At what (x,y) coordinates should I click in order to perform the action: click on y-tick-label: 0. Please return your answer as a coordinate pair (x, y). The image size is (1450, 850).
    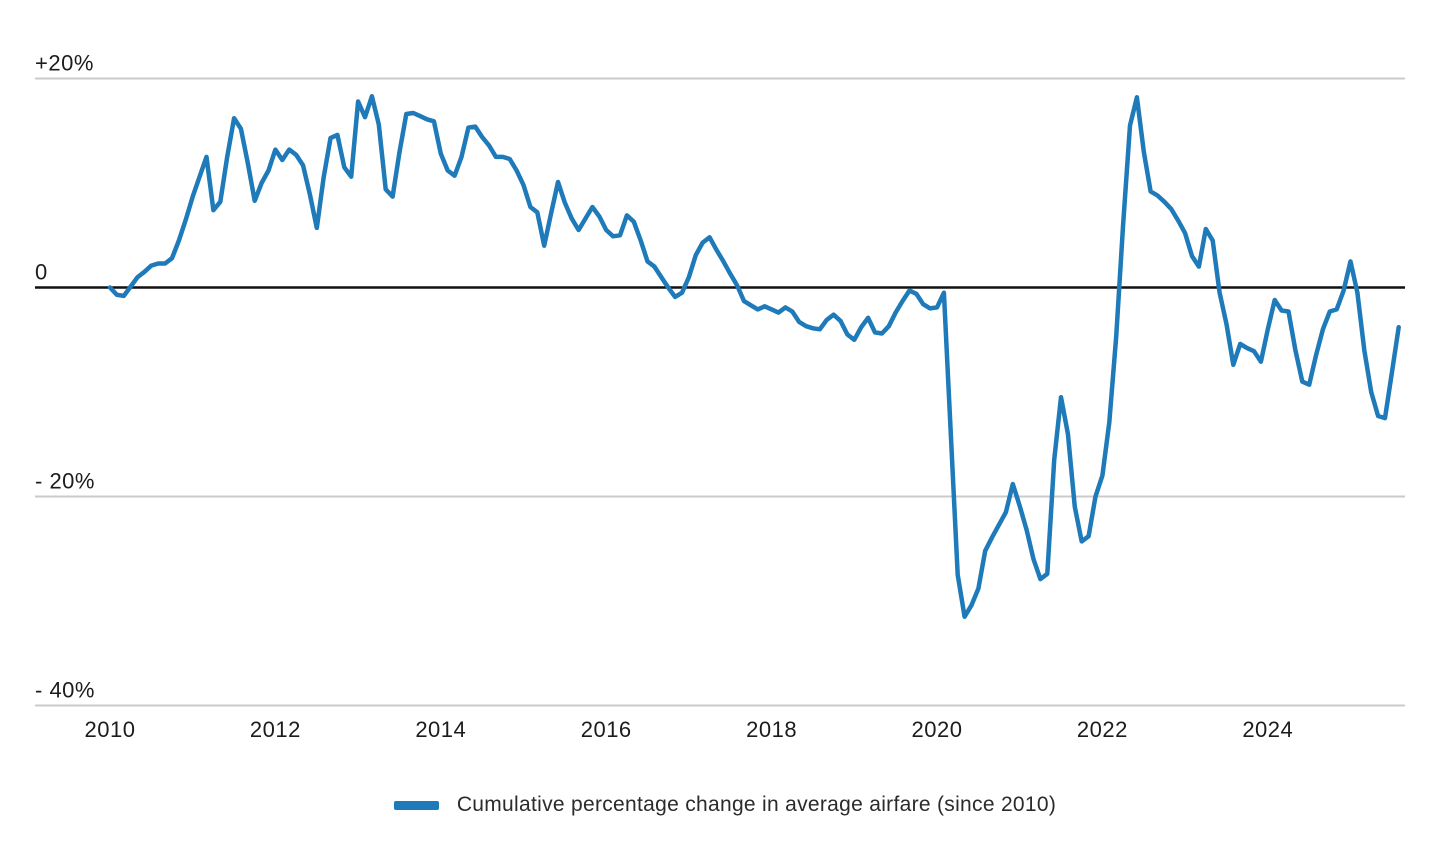
    Looking at the image, I should click on (41, 272).